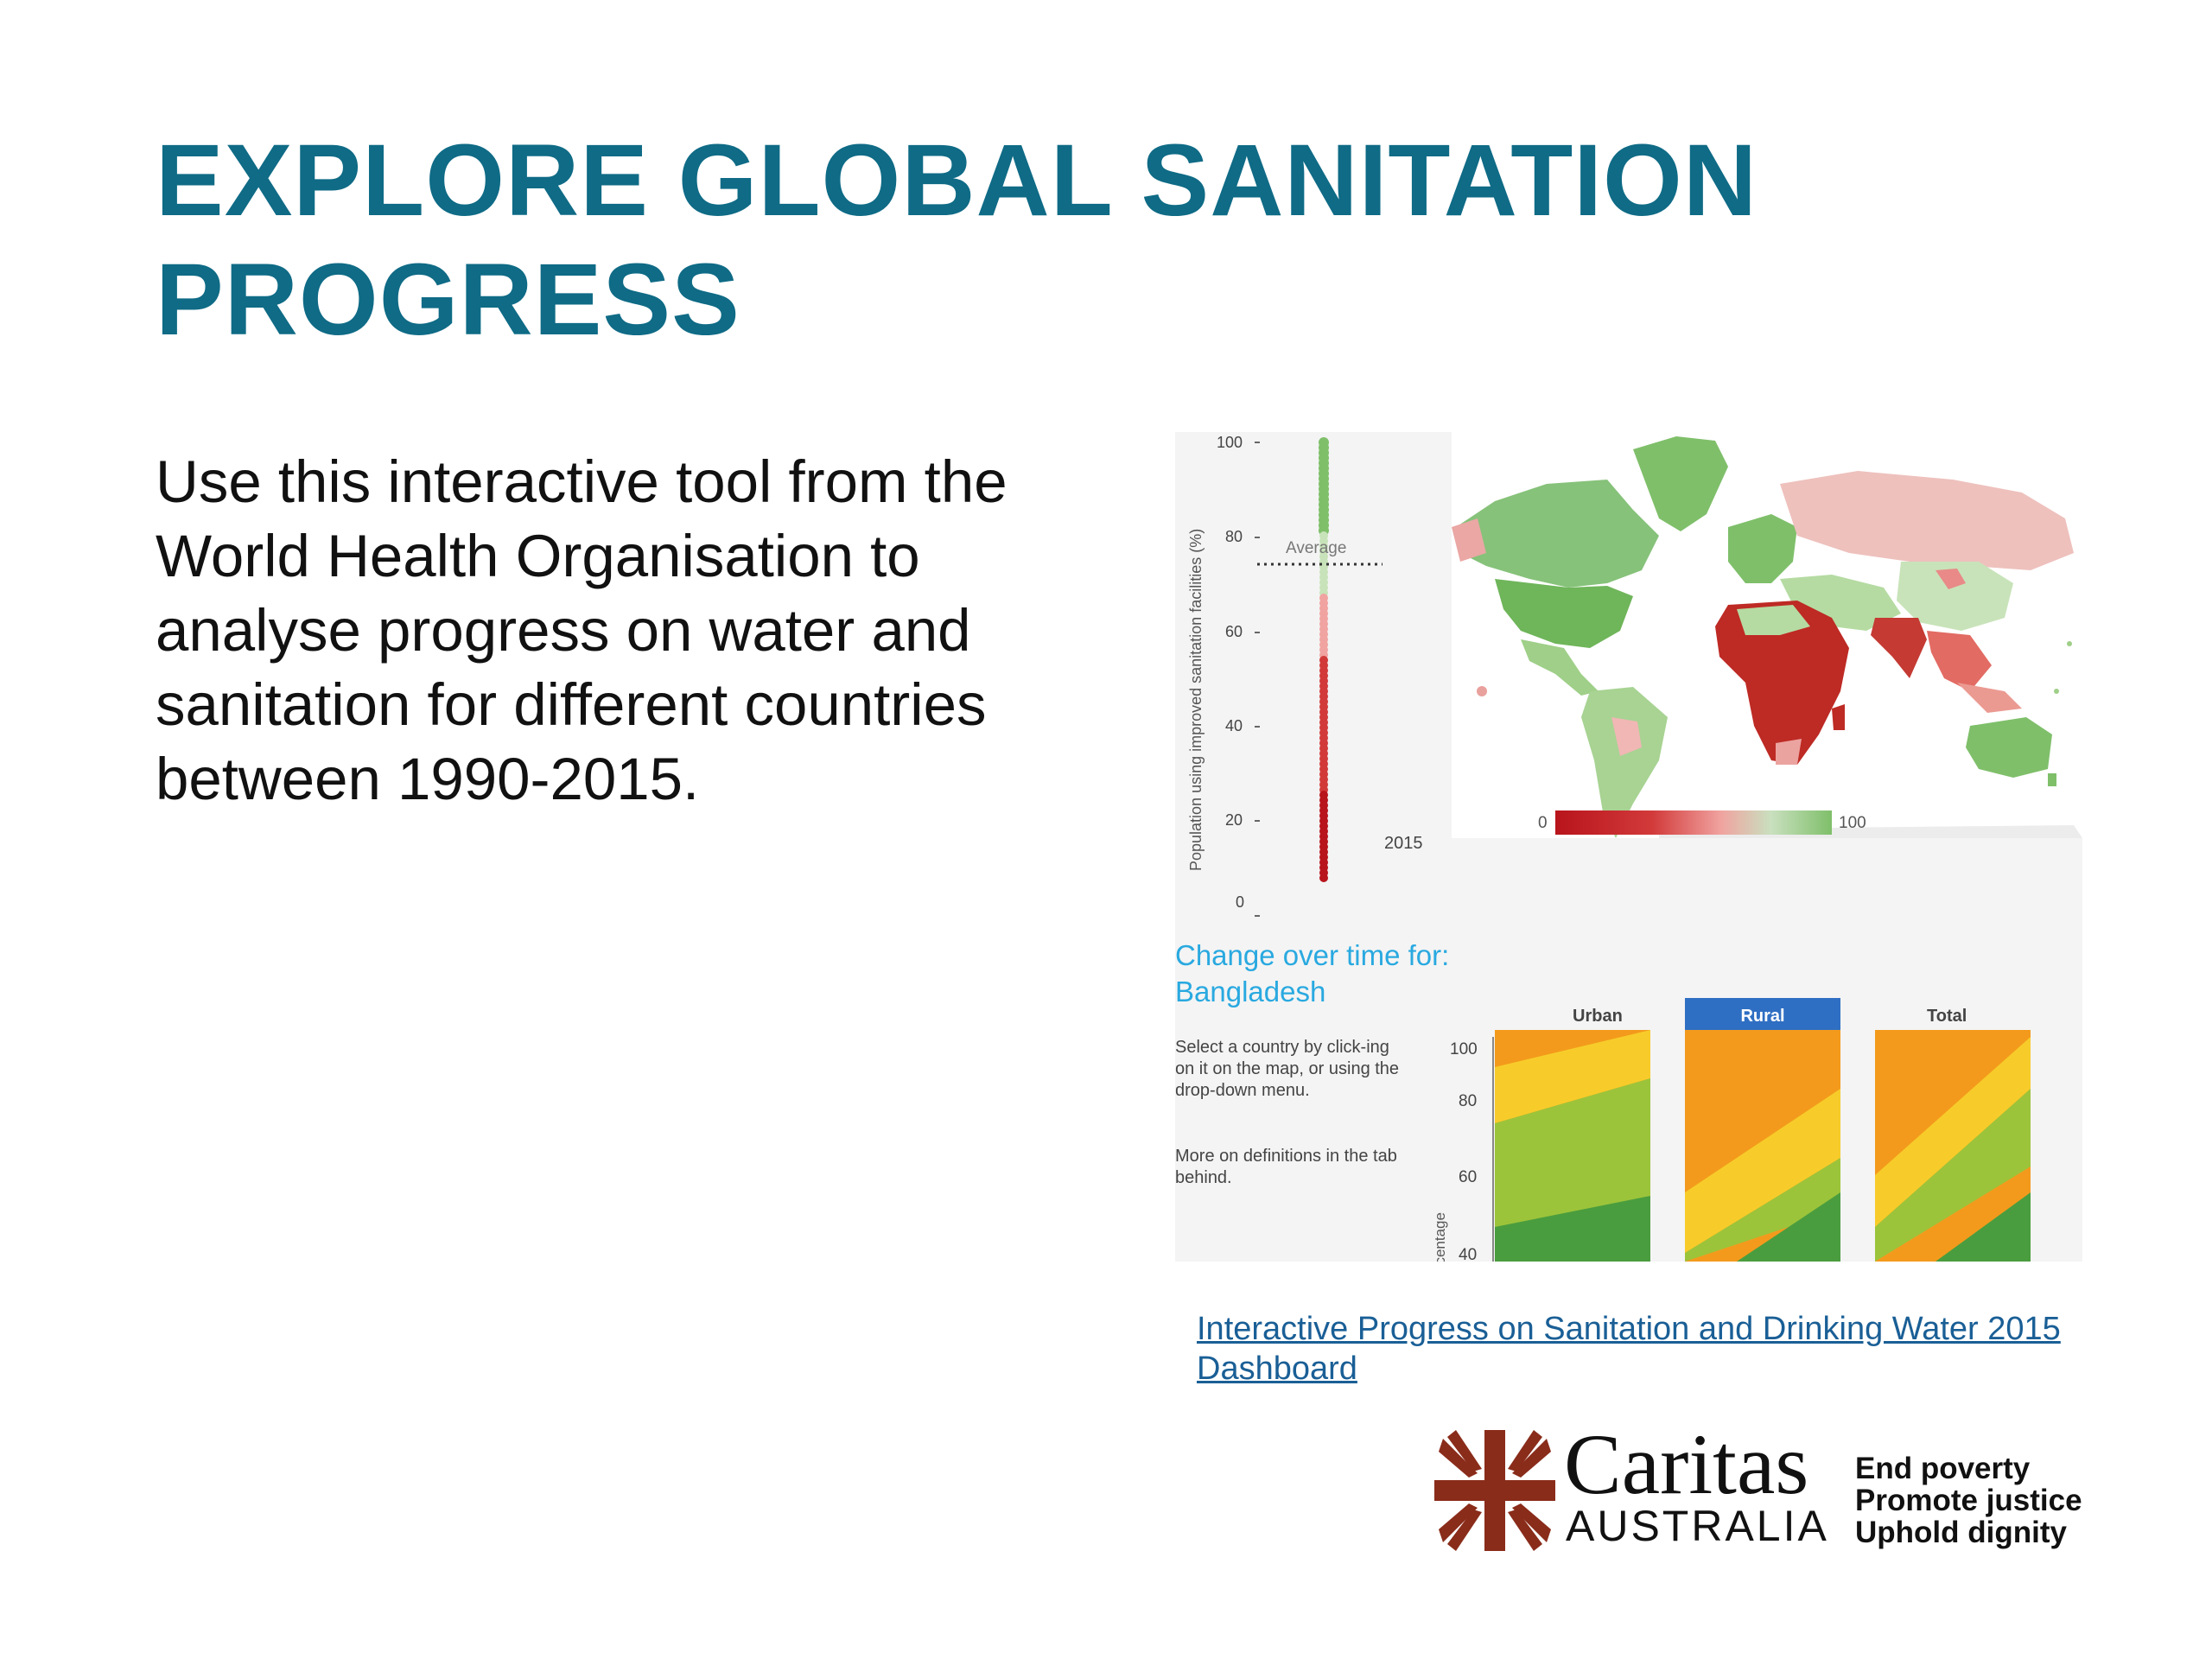 Image resolution: width=2212 pixels, height=1659 pixels. Describe the element at coordinates (1961, 1532) in the screenshot. I see `tagline-line: Uphold dignity` at that location.